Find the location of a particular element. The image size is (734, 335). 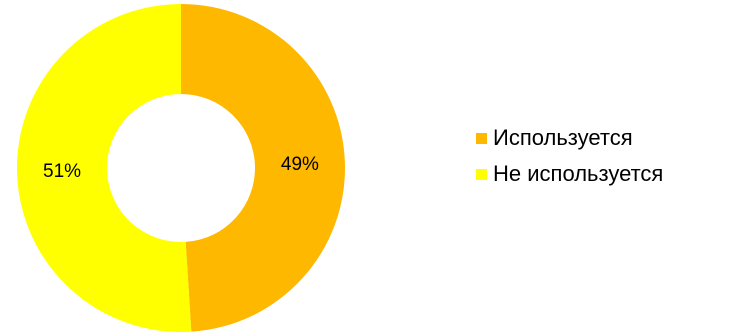

legend-label-used: Используется is located at coordinates (563, 137).